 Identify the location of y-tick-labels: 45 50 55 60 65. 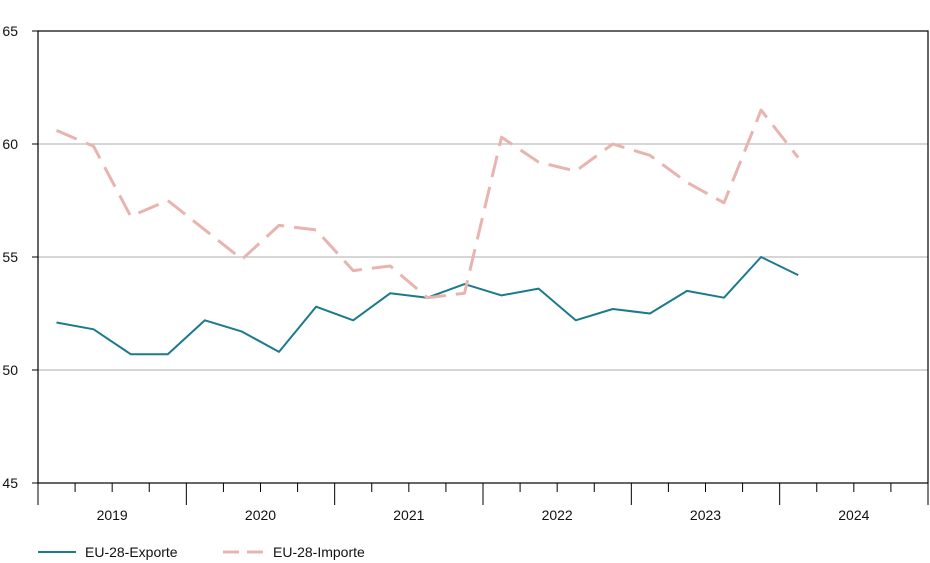
(10, 257).